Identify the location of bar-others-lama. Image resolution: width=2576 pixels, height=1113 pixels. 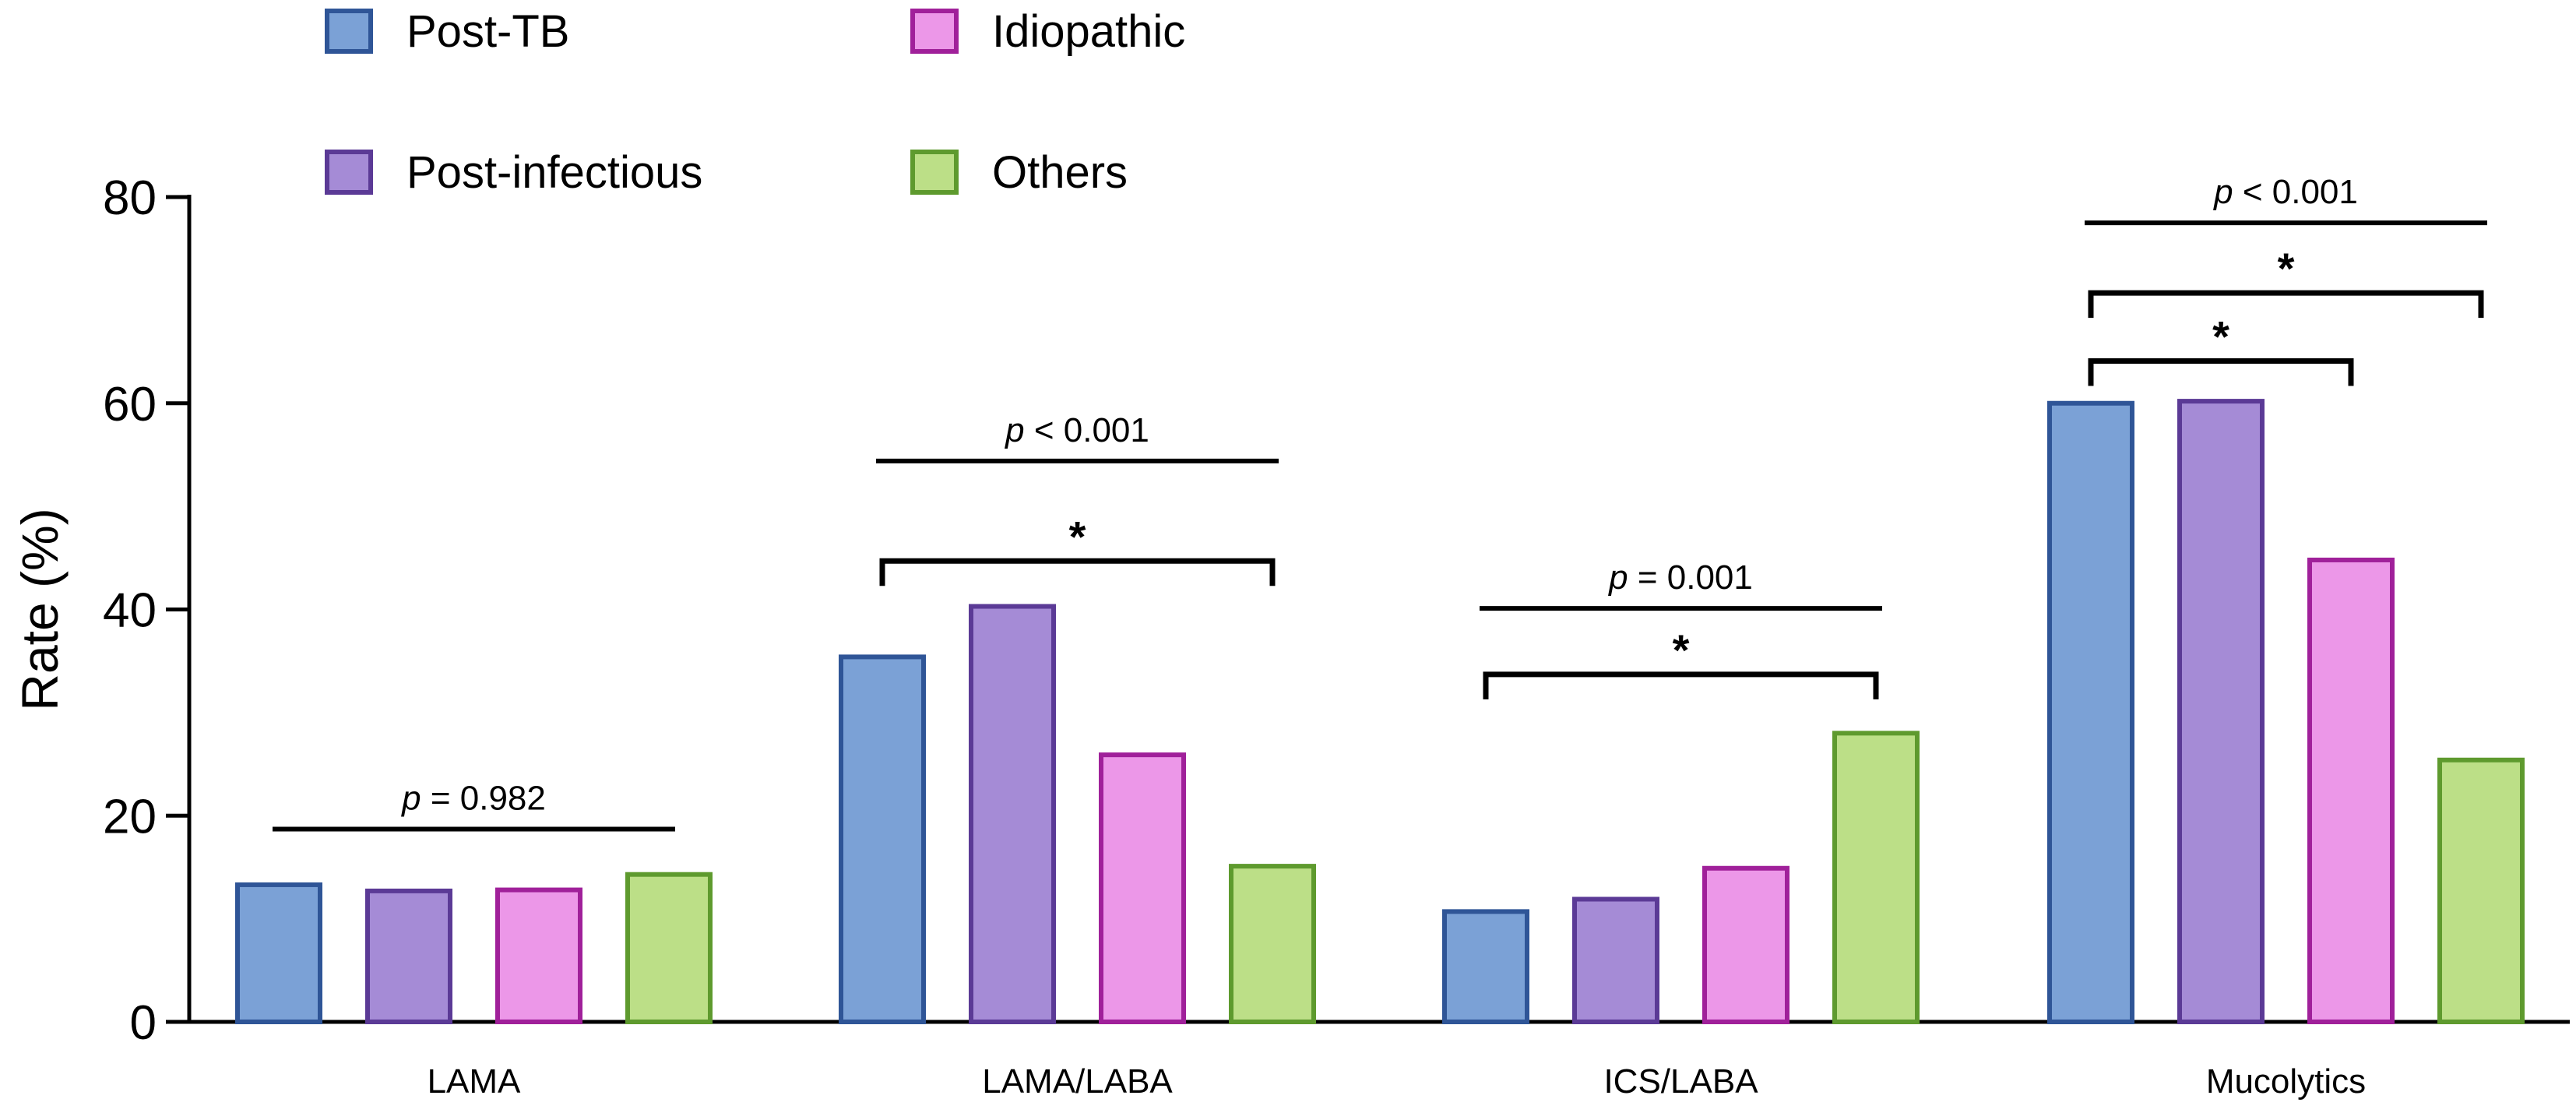
(669, 948).